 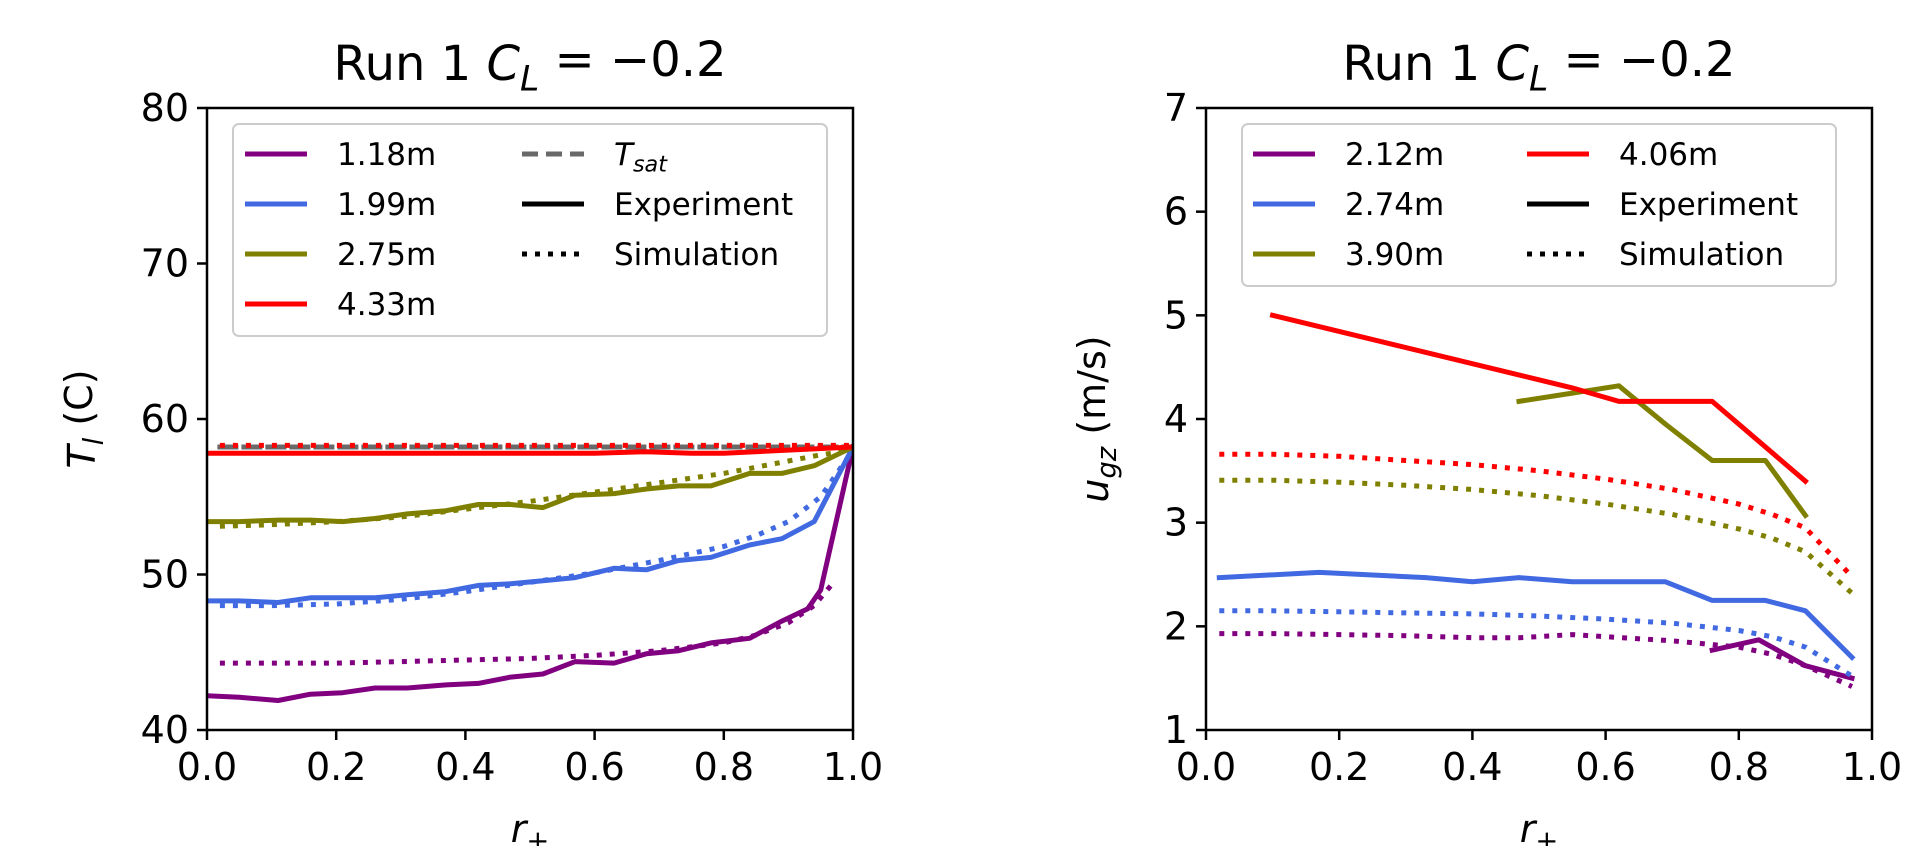 I want to click on 2-74m-experiment-series-line, so click(x=1536, y=615).